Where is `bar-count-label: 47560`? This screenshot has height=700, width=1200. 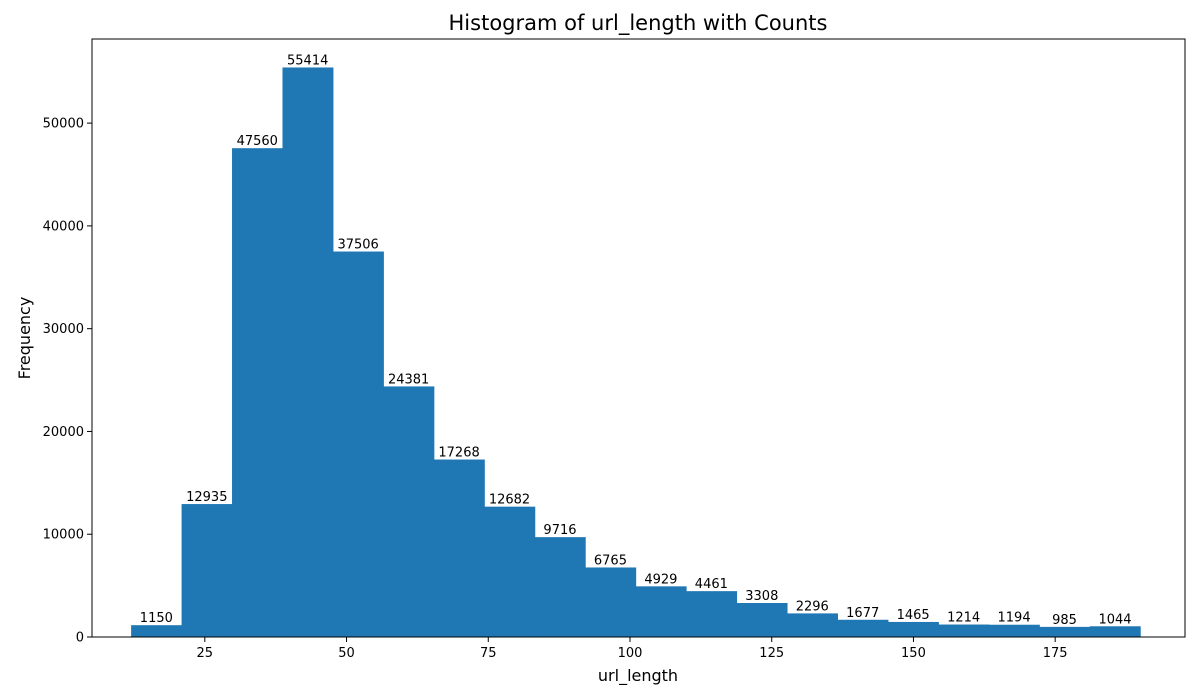 bar-count-label: 47560 is located at coordinates (257, 141).